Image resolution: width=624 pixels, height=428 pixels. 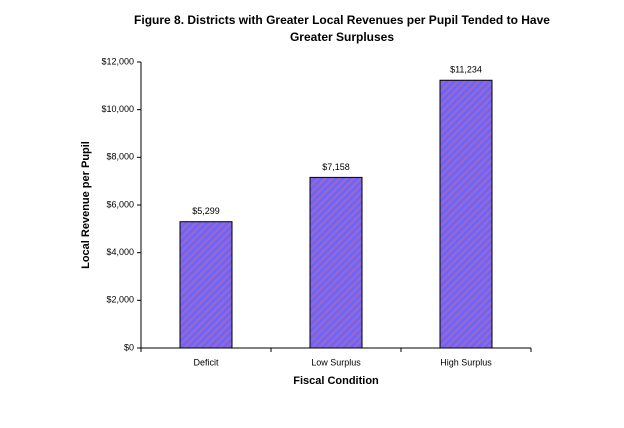 I want to click on value-label: $5,299, so click(x=206, y=211).